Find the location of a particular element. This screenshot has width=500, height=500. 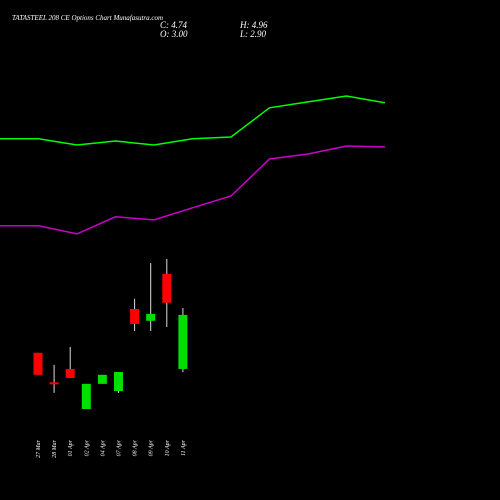

high-label: H: 4.96 is located at coordinates (253, 25).